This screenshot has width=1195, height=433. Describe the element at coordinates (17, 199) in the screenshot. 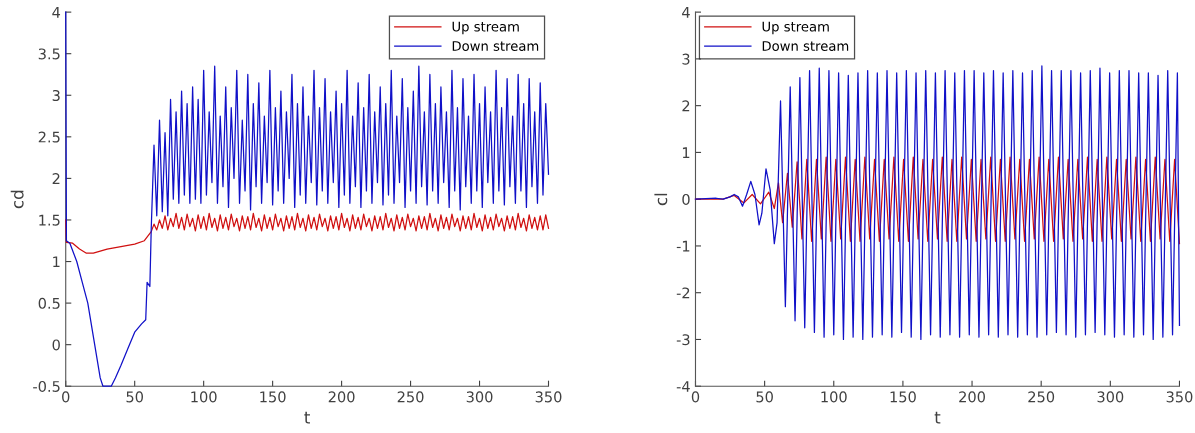

I see `y-axis-title: cd` at that location.